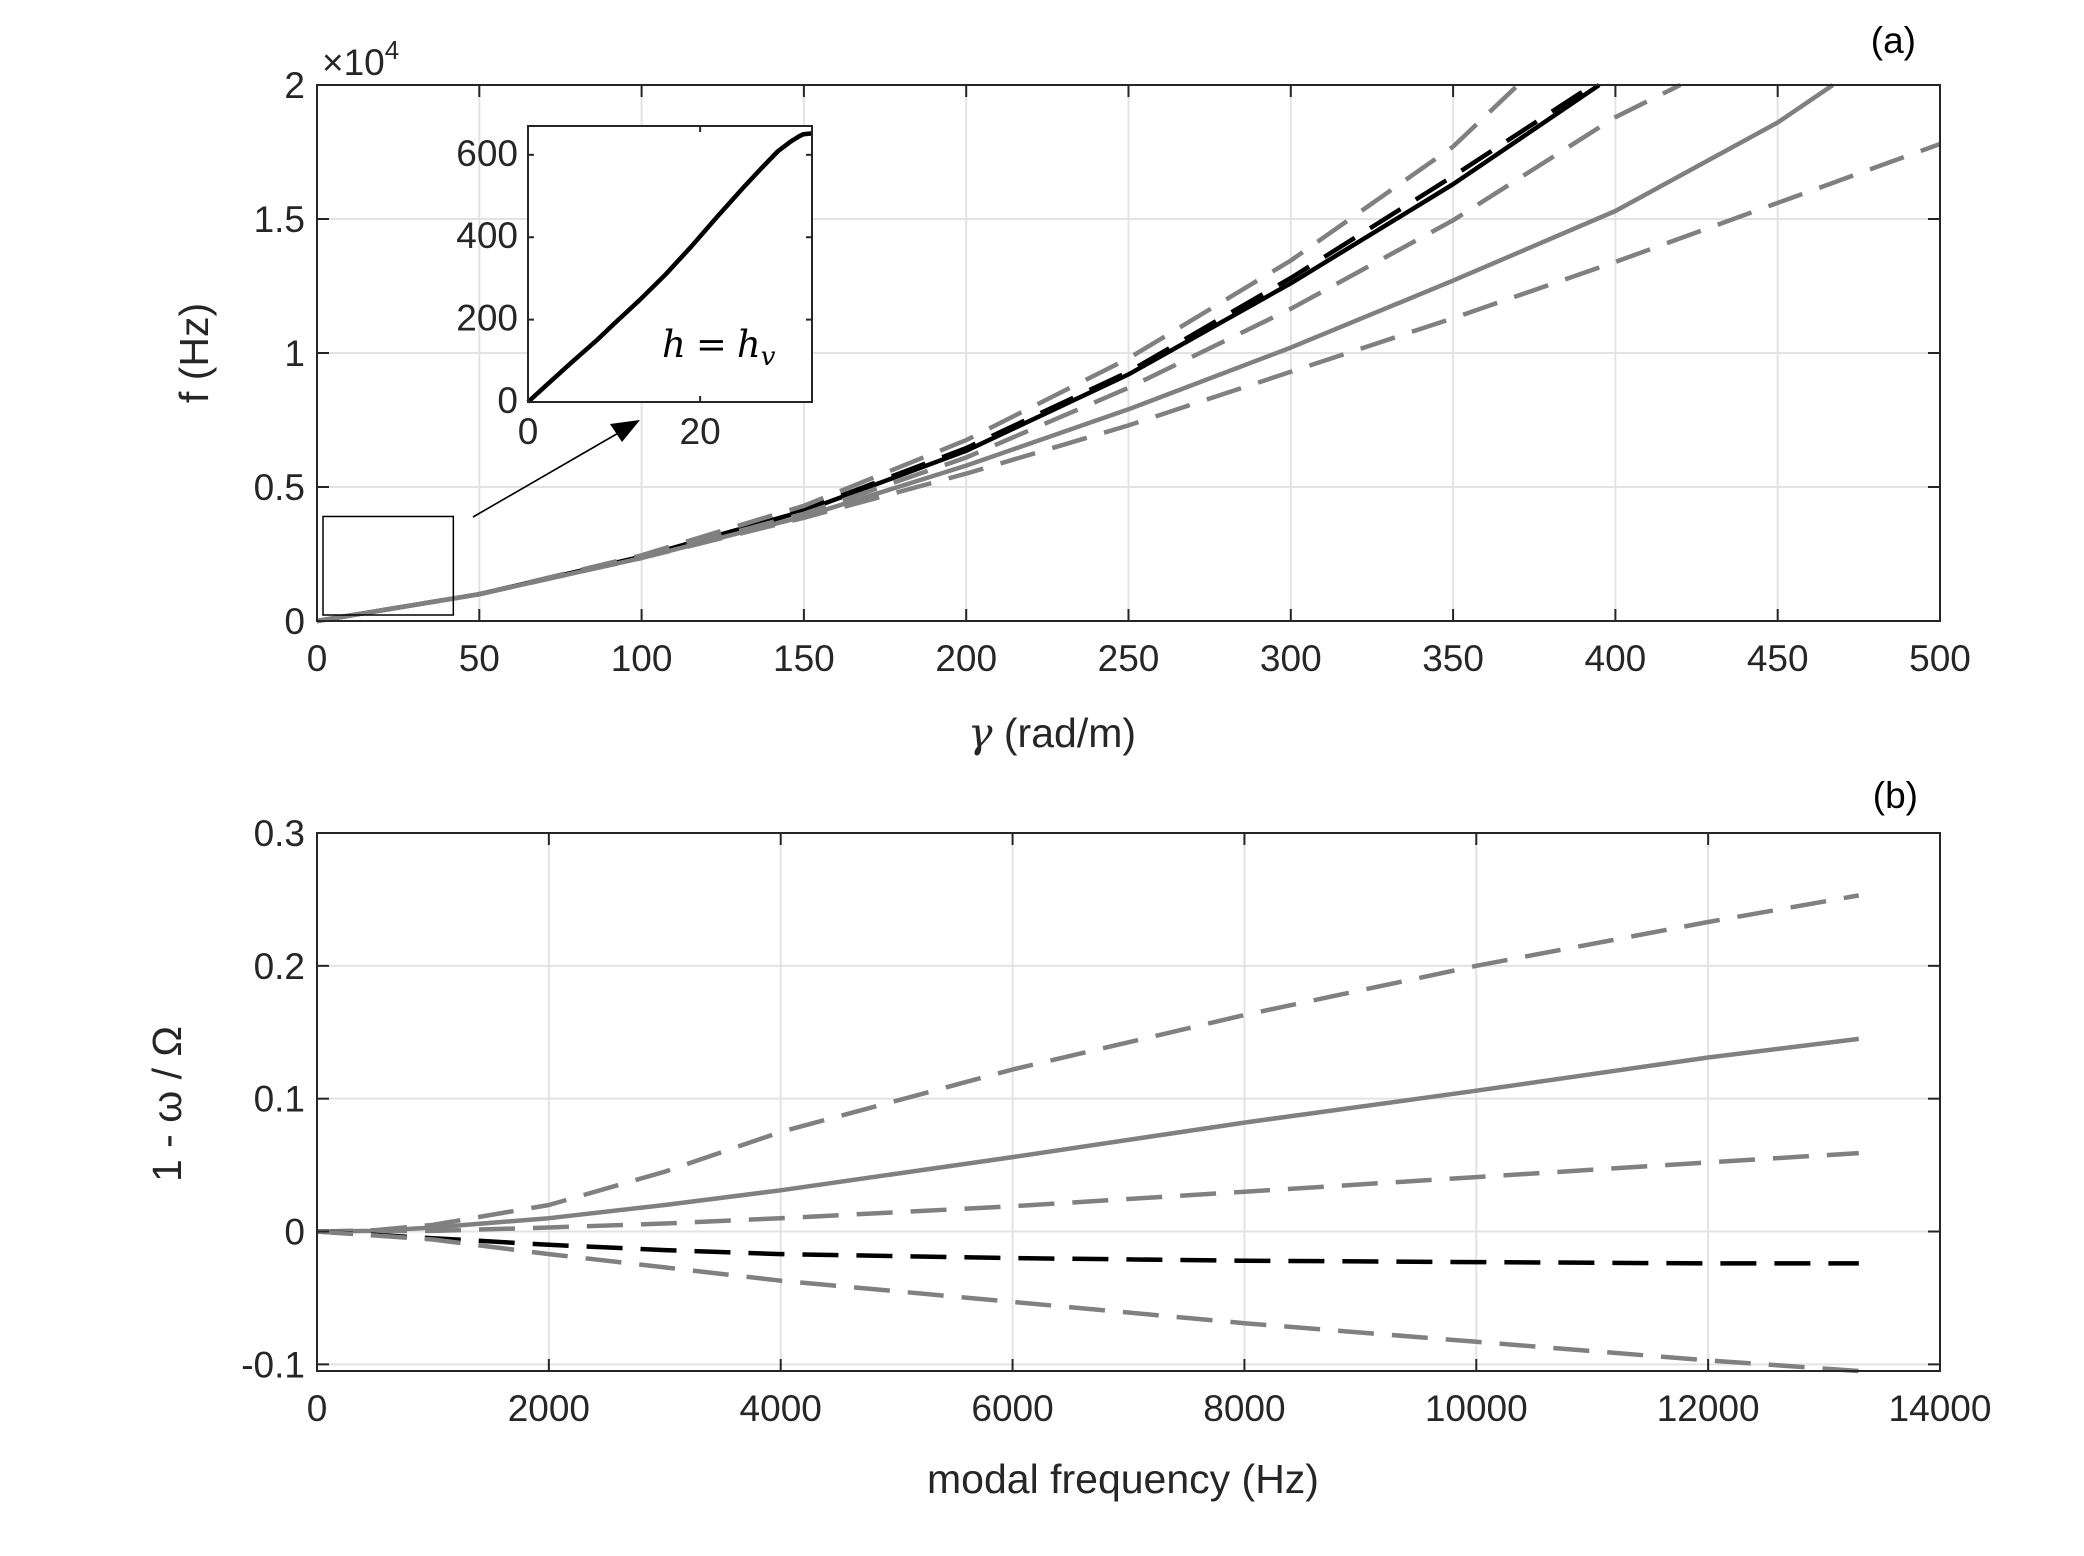 This screenshot has height=1556, width=2084. Describe the element at coordinates (507, 400) in the screenshot. I see `inset-y-tick-label: 0` at that location.